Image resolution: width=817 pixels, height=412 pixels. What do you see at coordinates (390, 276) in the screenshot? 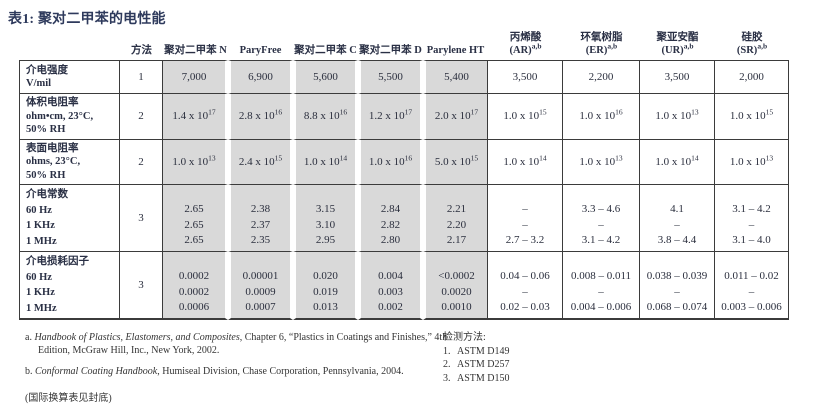
I see `value-line: 0.004` at bounding box center [390, 276].